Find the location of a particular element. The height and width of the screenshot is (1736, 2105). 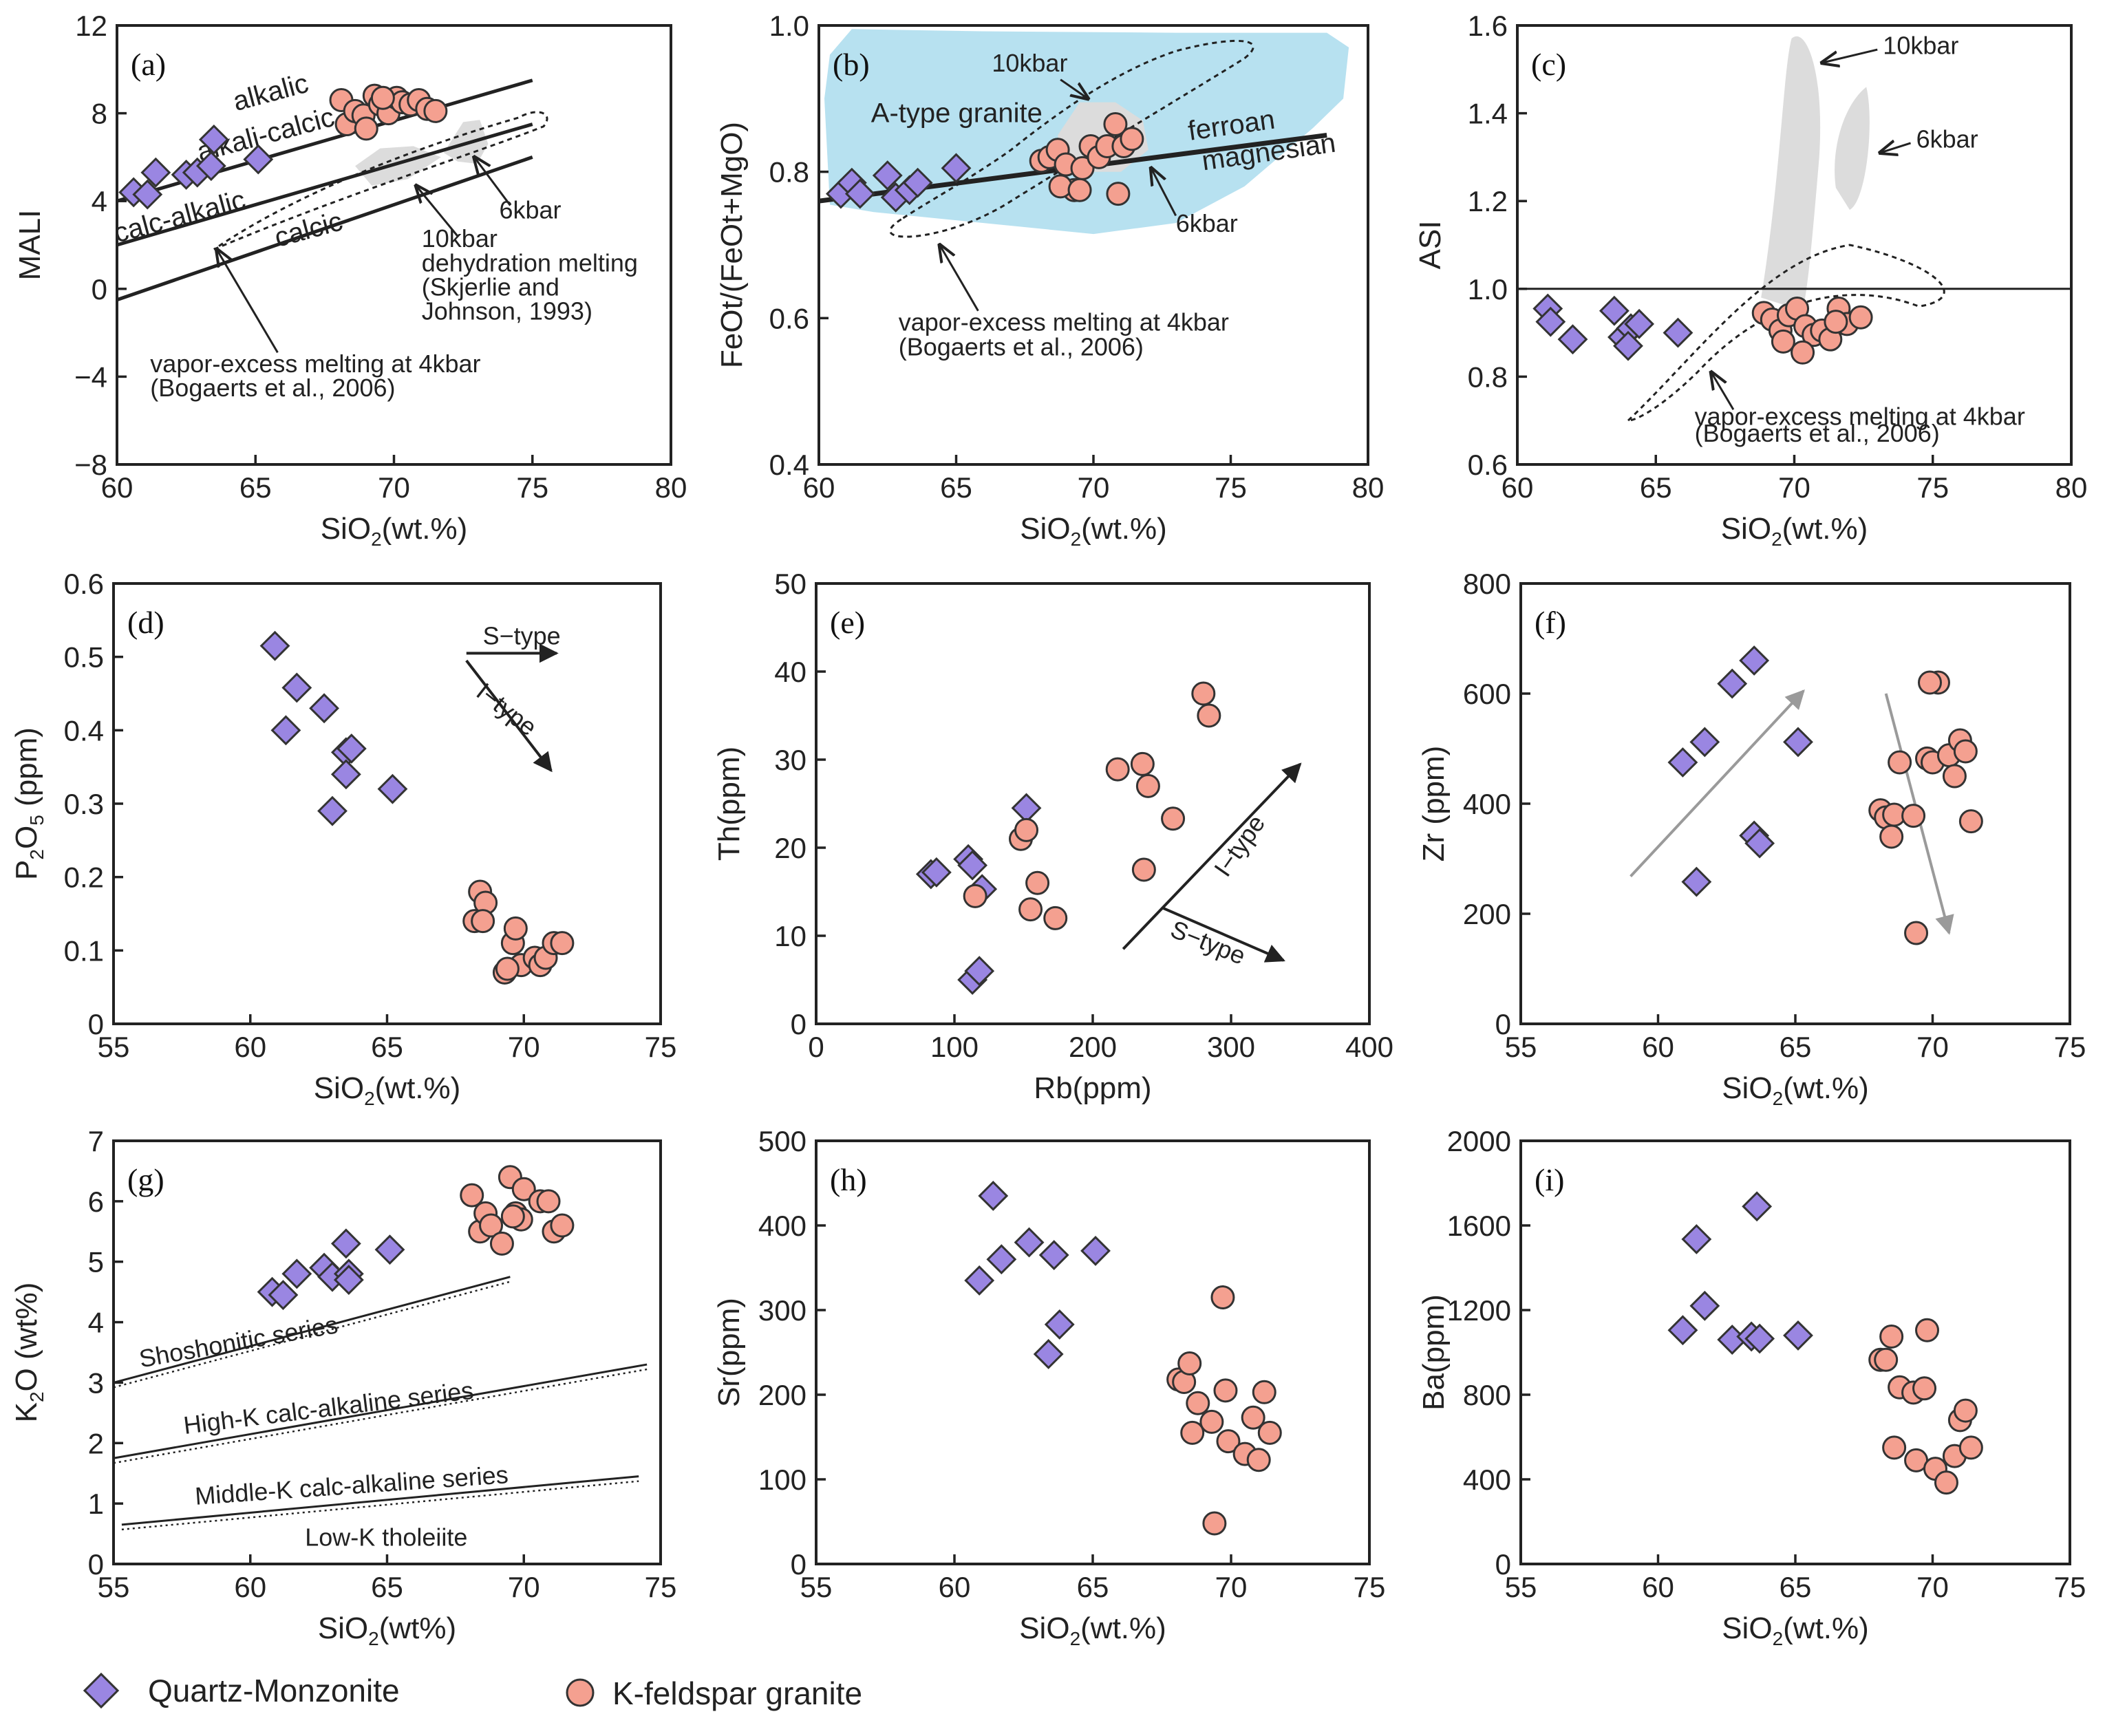

panel-label: (f) is located at coordinates (1550, 623).